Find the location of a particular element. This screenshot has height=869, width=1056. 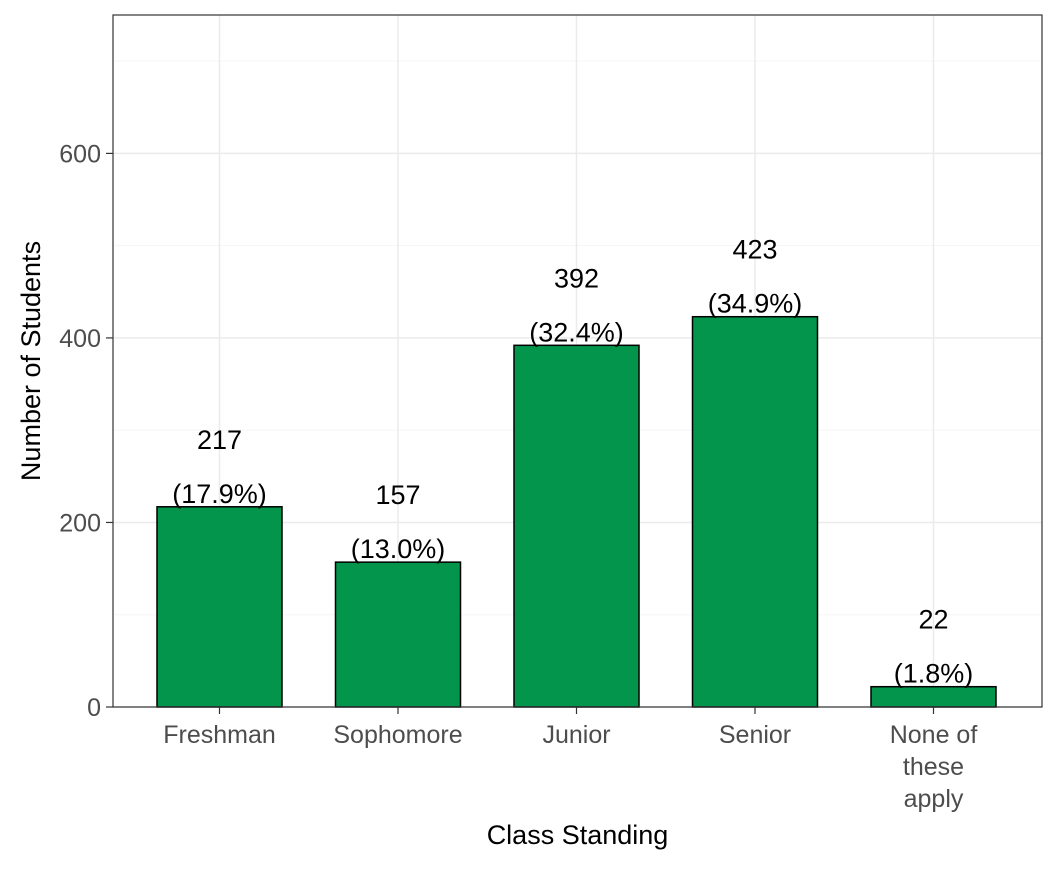

percent-label: (1.8%) is located at coordinates (934, 674).